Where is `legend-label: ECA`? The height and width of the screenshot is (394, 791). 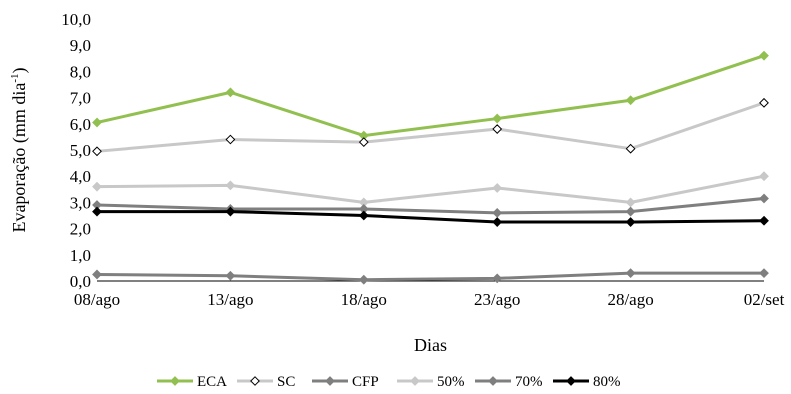 legend-label: ECA is located at coordinates (212, 382).